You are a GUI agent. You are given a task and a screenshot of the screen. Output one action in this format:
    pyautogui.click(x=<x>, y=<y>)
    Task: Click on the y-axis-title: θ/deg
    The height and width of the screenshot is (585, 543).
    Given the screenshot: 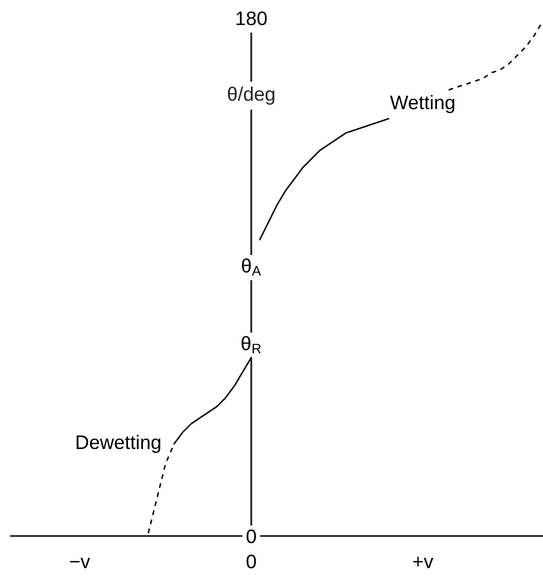 What is the action you would take?
    pyautogui.click(x=251, y=95)
    